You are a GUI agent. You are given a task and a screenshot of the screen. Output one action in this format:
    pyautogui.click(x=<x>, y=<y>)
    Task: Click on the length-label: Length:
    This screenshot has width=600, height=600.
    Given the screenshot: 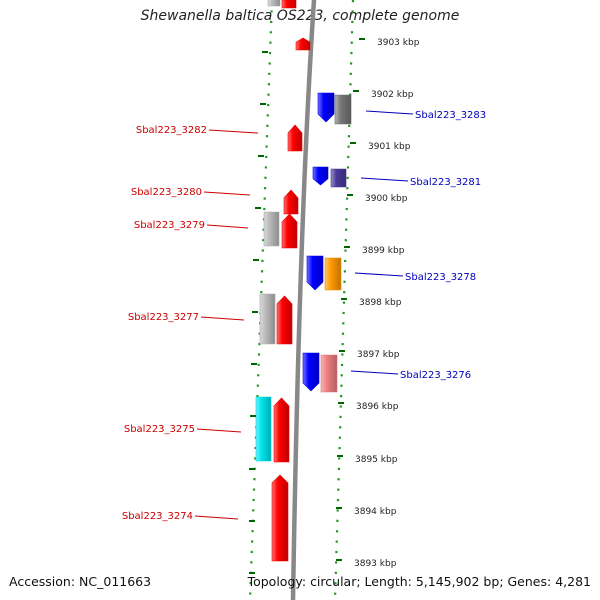 What is the action you would take?
    pyautogui.click(x=388, y=581)
    